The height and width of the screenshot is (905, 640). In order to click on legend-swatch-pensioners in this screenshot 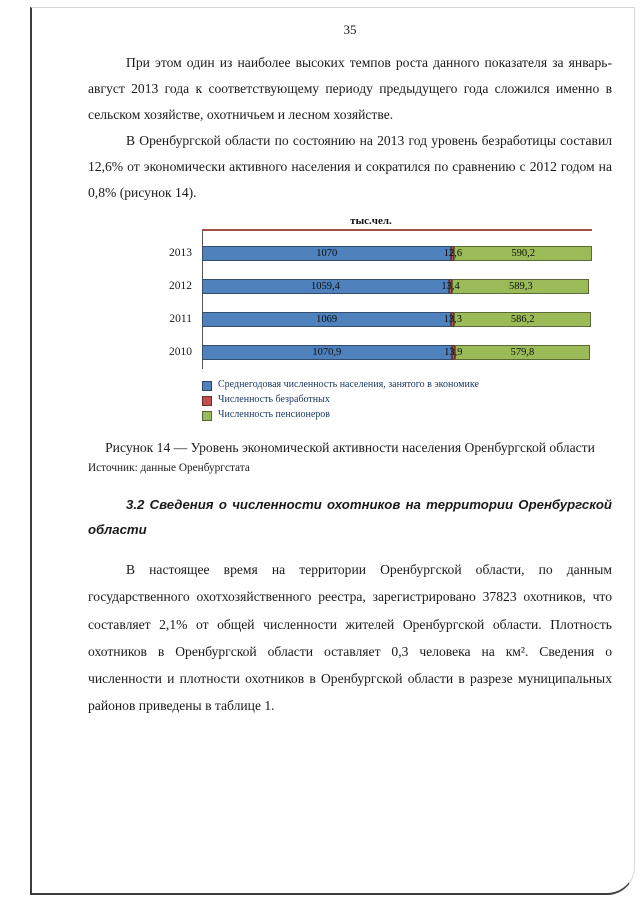, I will do `click(207, 415)`.